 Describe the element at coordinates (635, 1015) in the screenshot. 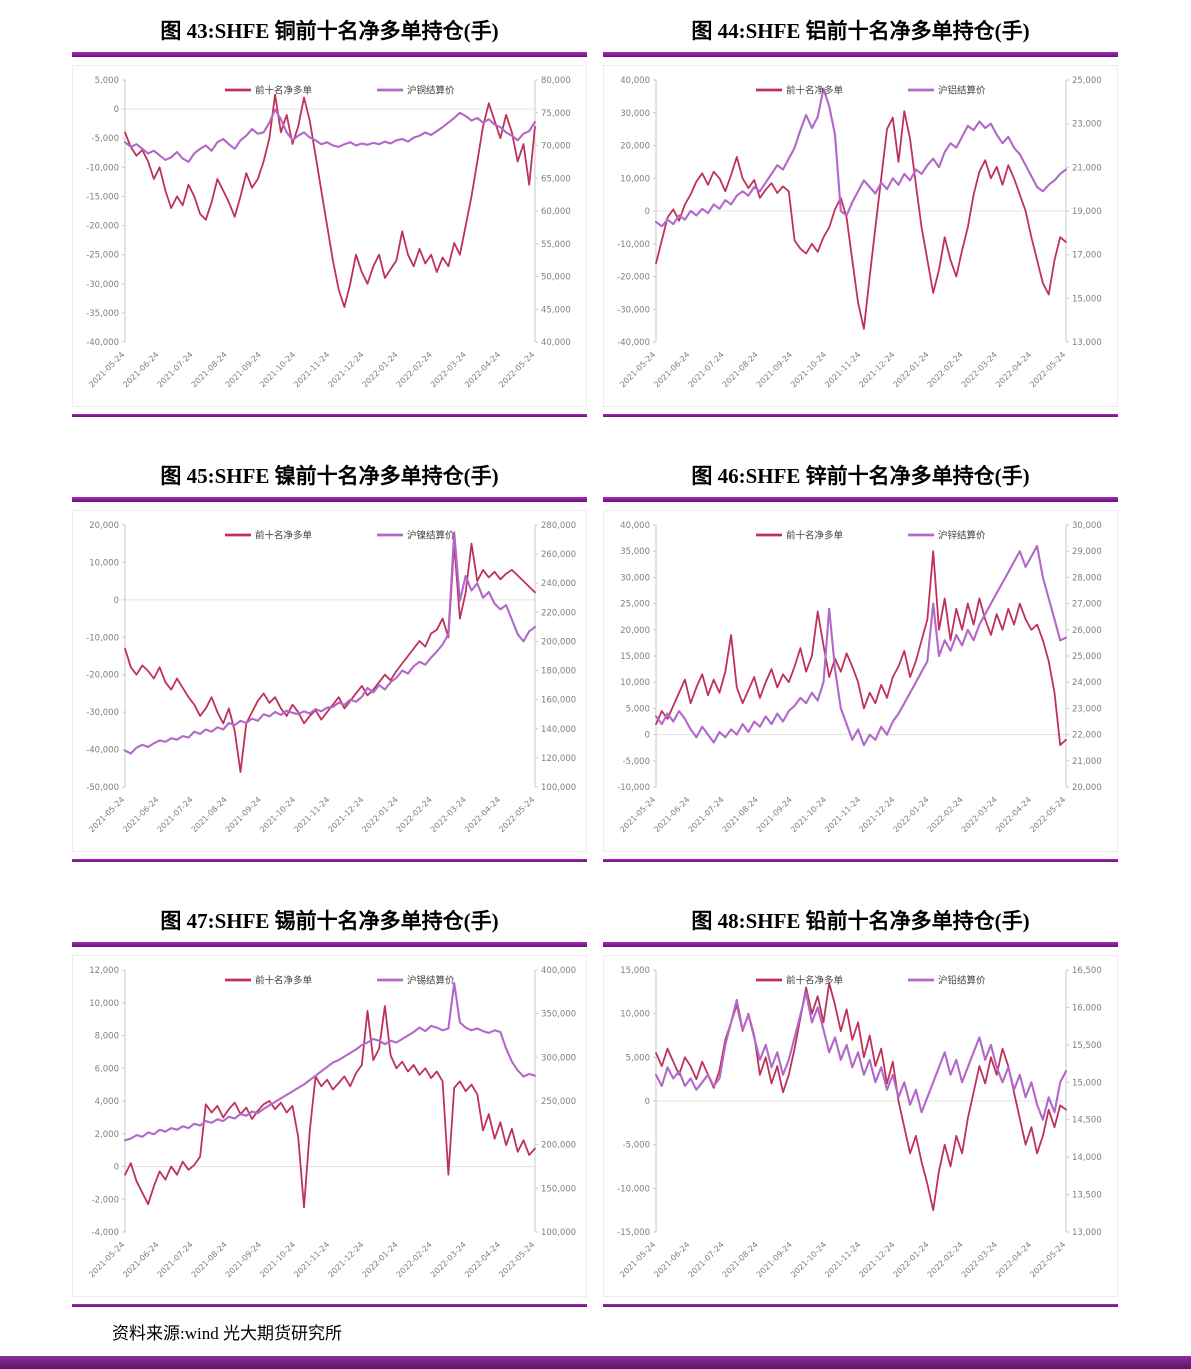

I see `svg-text: 10,000` at that location.